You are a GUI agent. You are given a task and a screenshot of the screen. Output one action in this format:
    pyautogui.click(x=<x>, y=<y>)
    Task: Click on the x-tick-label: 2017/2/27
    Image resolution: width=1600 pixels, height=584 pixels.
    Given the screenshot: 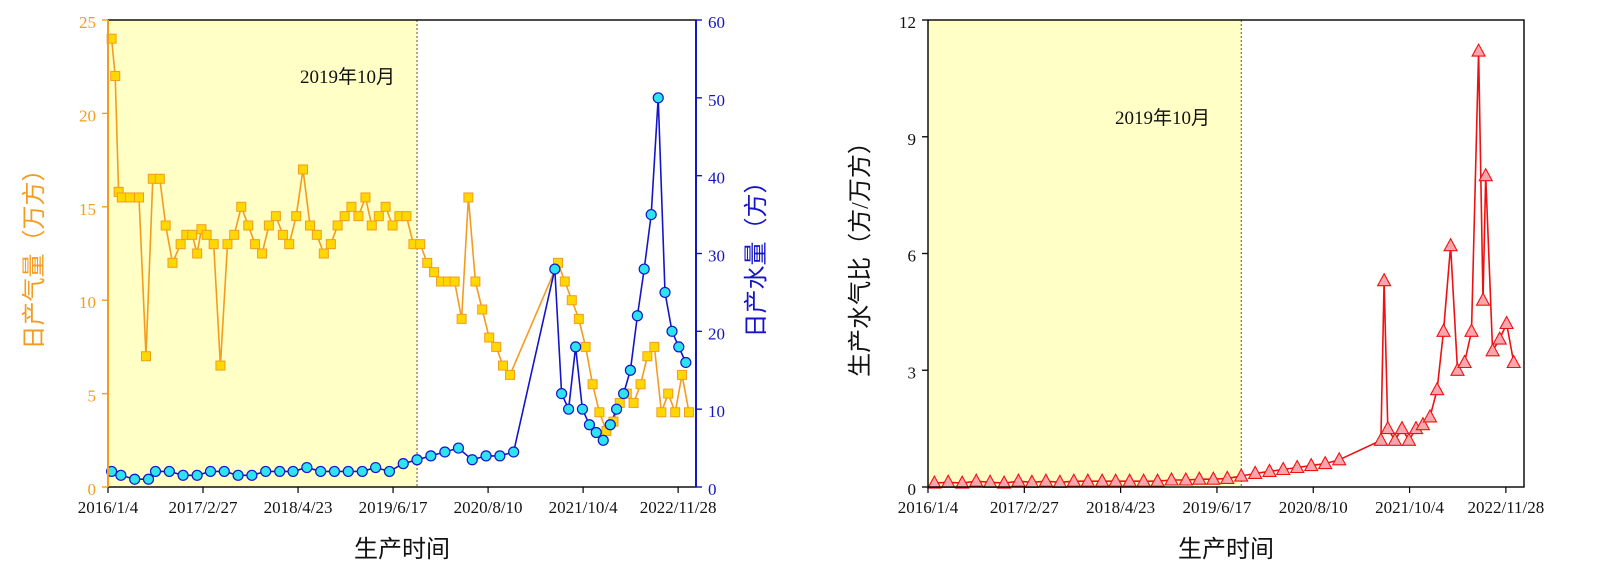 What is the action you would take?
    pyautogui.click(x=203, y=507)
    